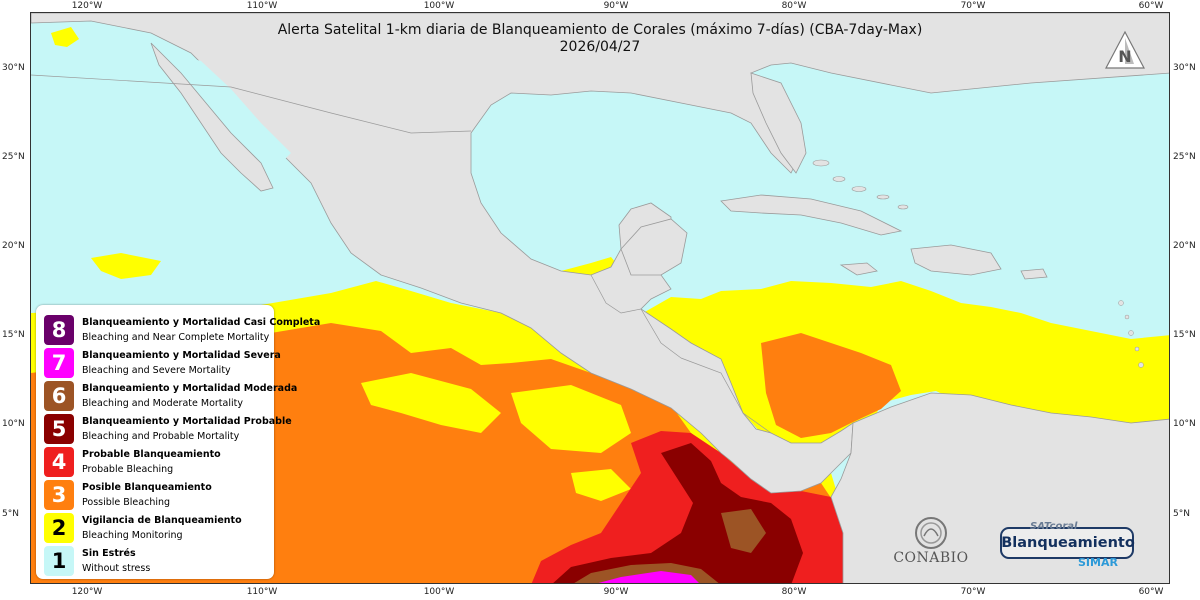 The height and width of the screenshot is (600, 1200). Describe the element at coordinates (59, 396) in the screenshot. I see `legend-swatch: 6` at that location.